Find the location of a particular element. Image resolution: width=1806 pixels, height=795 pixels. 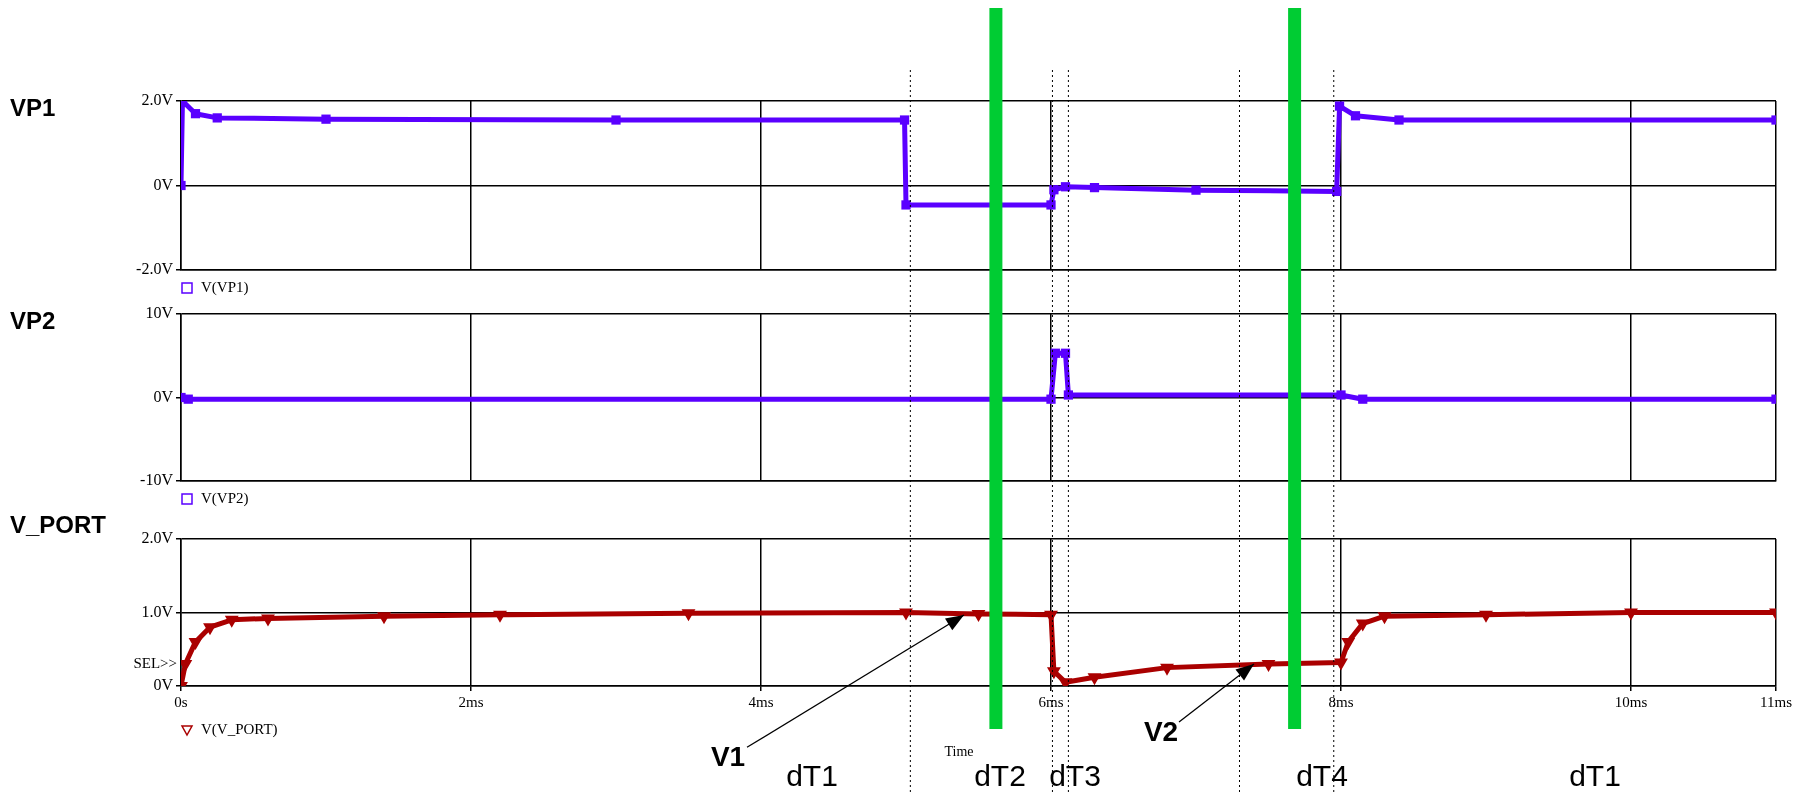

y-tick-label: 10V is located at coordinates (159, 313).